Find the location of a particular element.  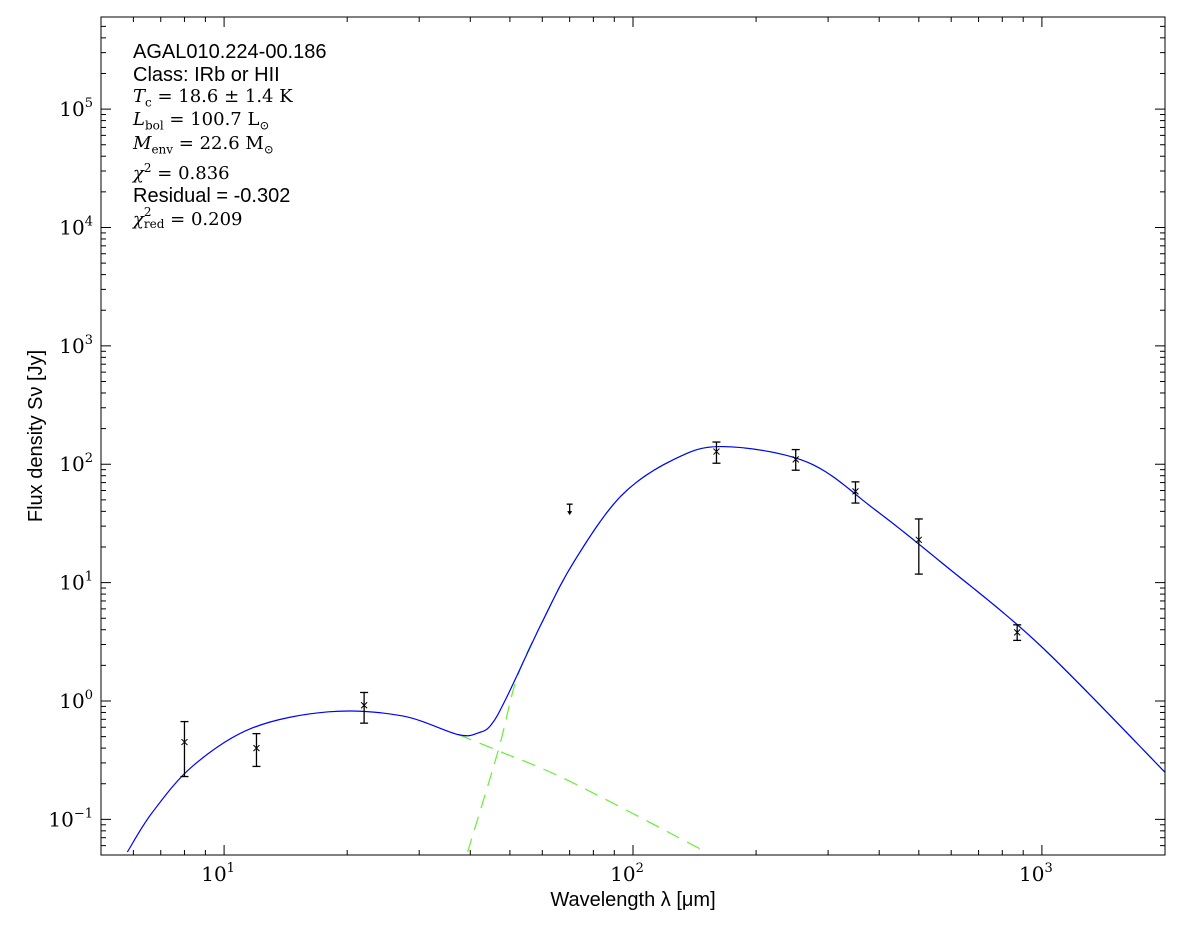

y-tick-label-exponent: 3 is located at coordinates (89, 340).